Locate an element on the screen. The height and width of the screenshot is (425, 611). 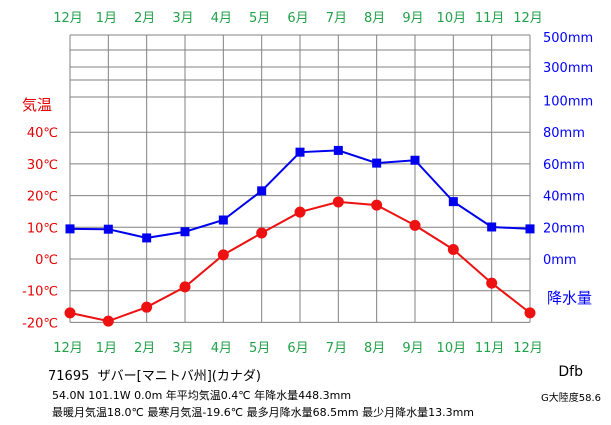
stats-location-line: 54.0N 101.1W 0.0m 年平均気温0.4℃ 年降水量448.3mm is located at coordinates (202, 395).